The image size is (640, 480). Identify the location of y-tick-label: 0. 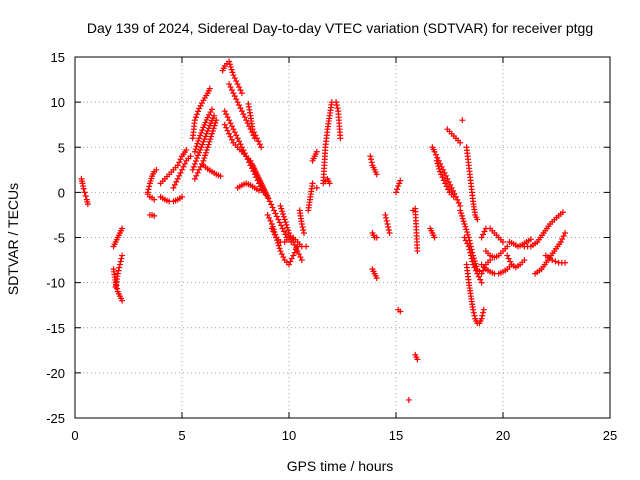
(61, 192).